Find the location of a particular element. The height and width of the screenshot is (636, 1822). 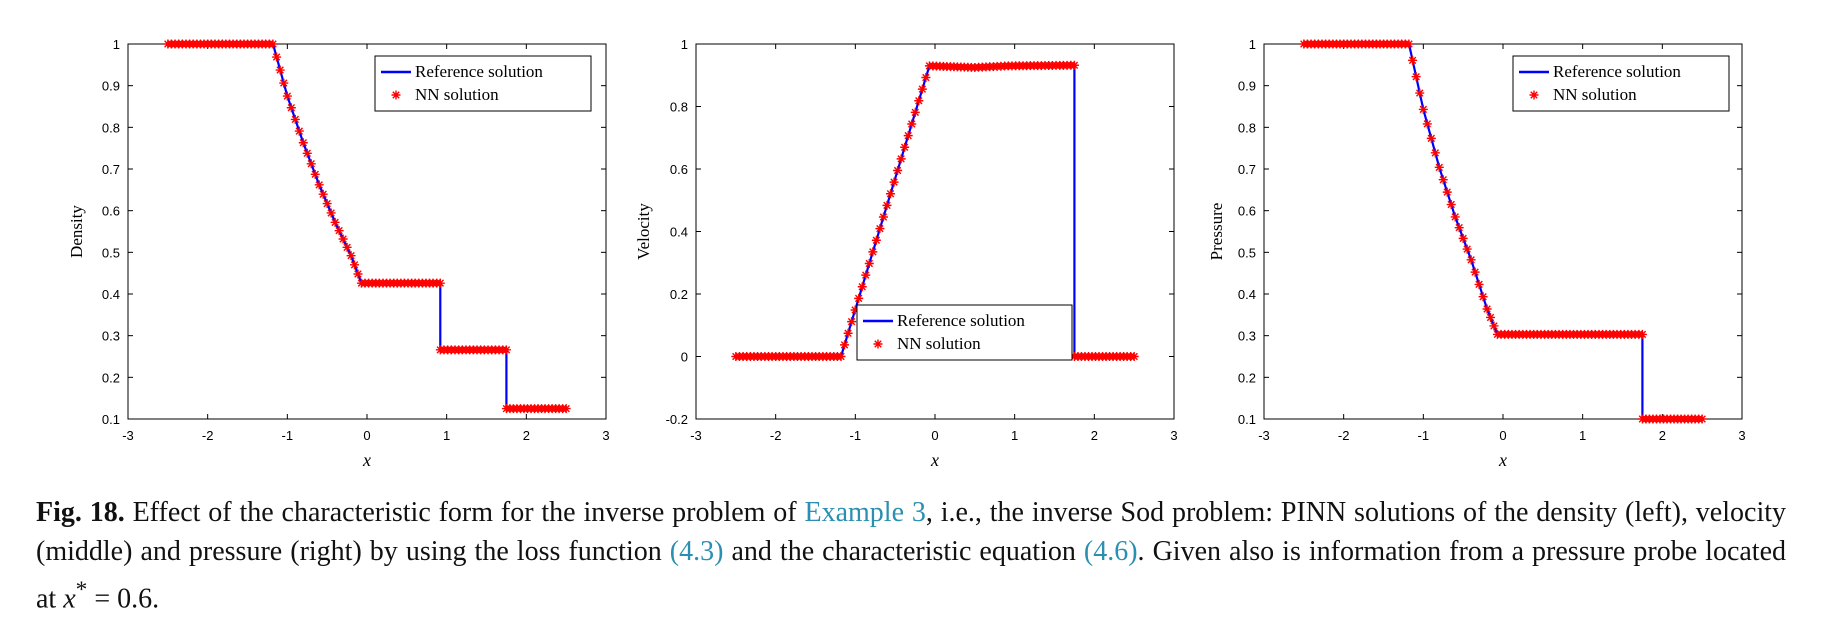

y-axis-label: Density is located at coordinates (76, 231).